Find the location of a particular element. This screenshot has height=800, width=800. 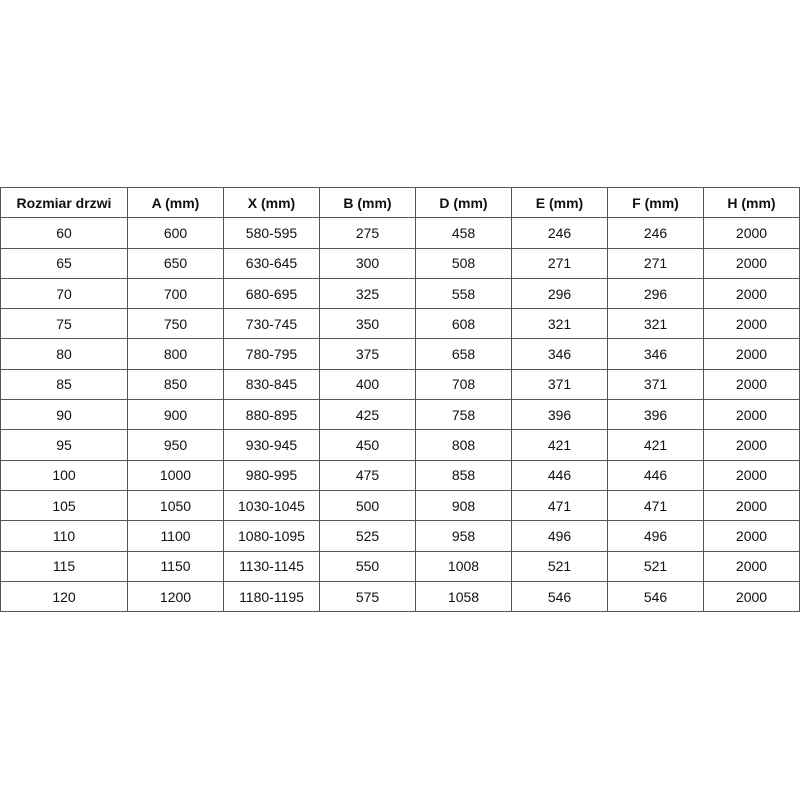

table-cell: 85 is located at coordinates (64, 384).